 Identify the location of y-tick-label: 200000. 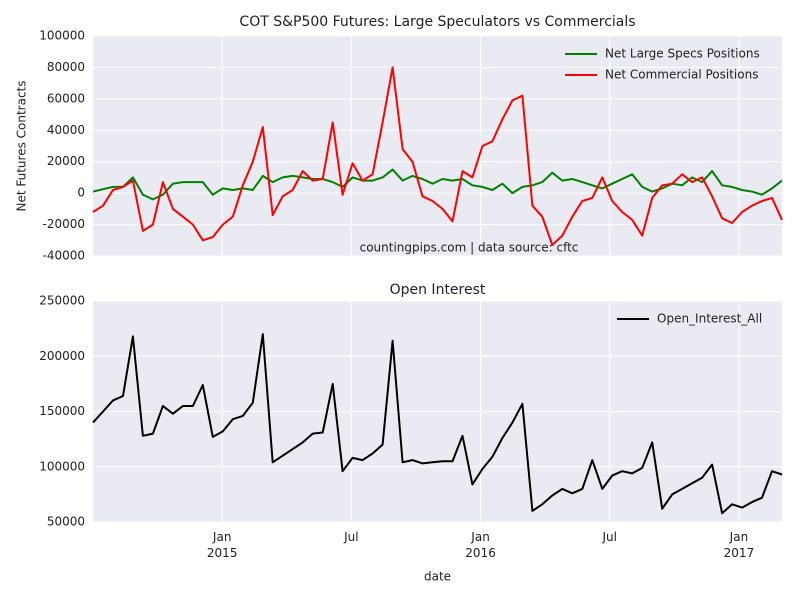
(62, 356).